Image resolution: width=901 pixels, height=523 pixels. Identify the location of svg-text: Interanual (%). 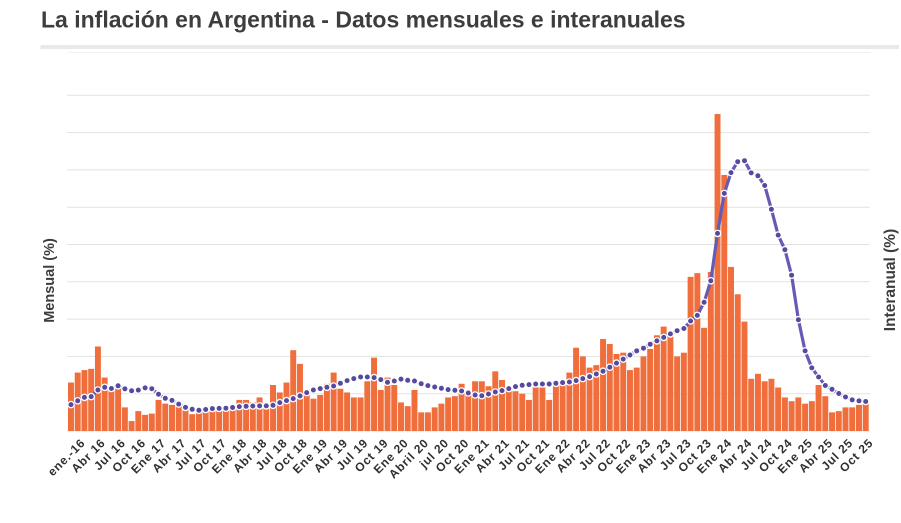
(890, 280).